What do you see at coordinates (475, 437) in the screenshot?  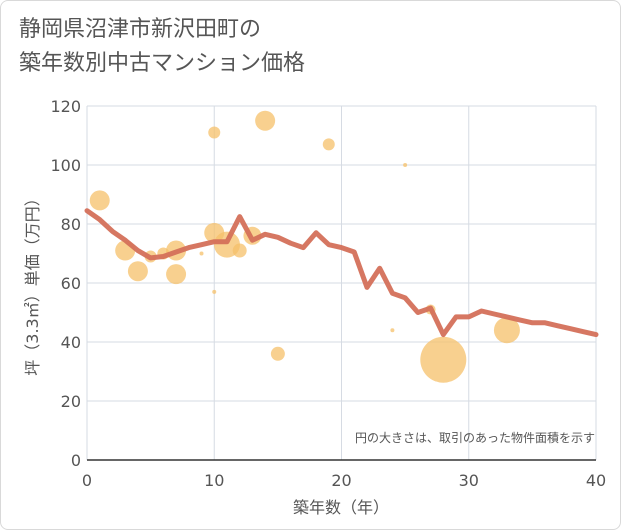 I see `size-note: 円の大きさは、取引のあった物件面積を示す` at bounding box center [475, 437].